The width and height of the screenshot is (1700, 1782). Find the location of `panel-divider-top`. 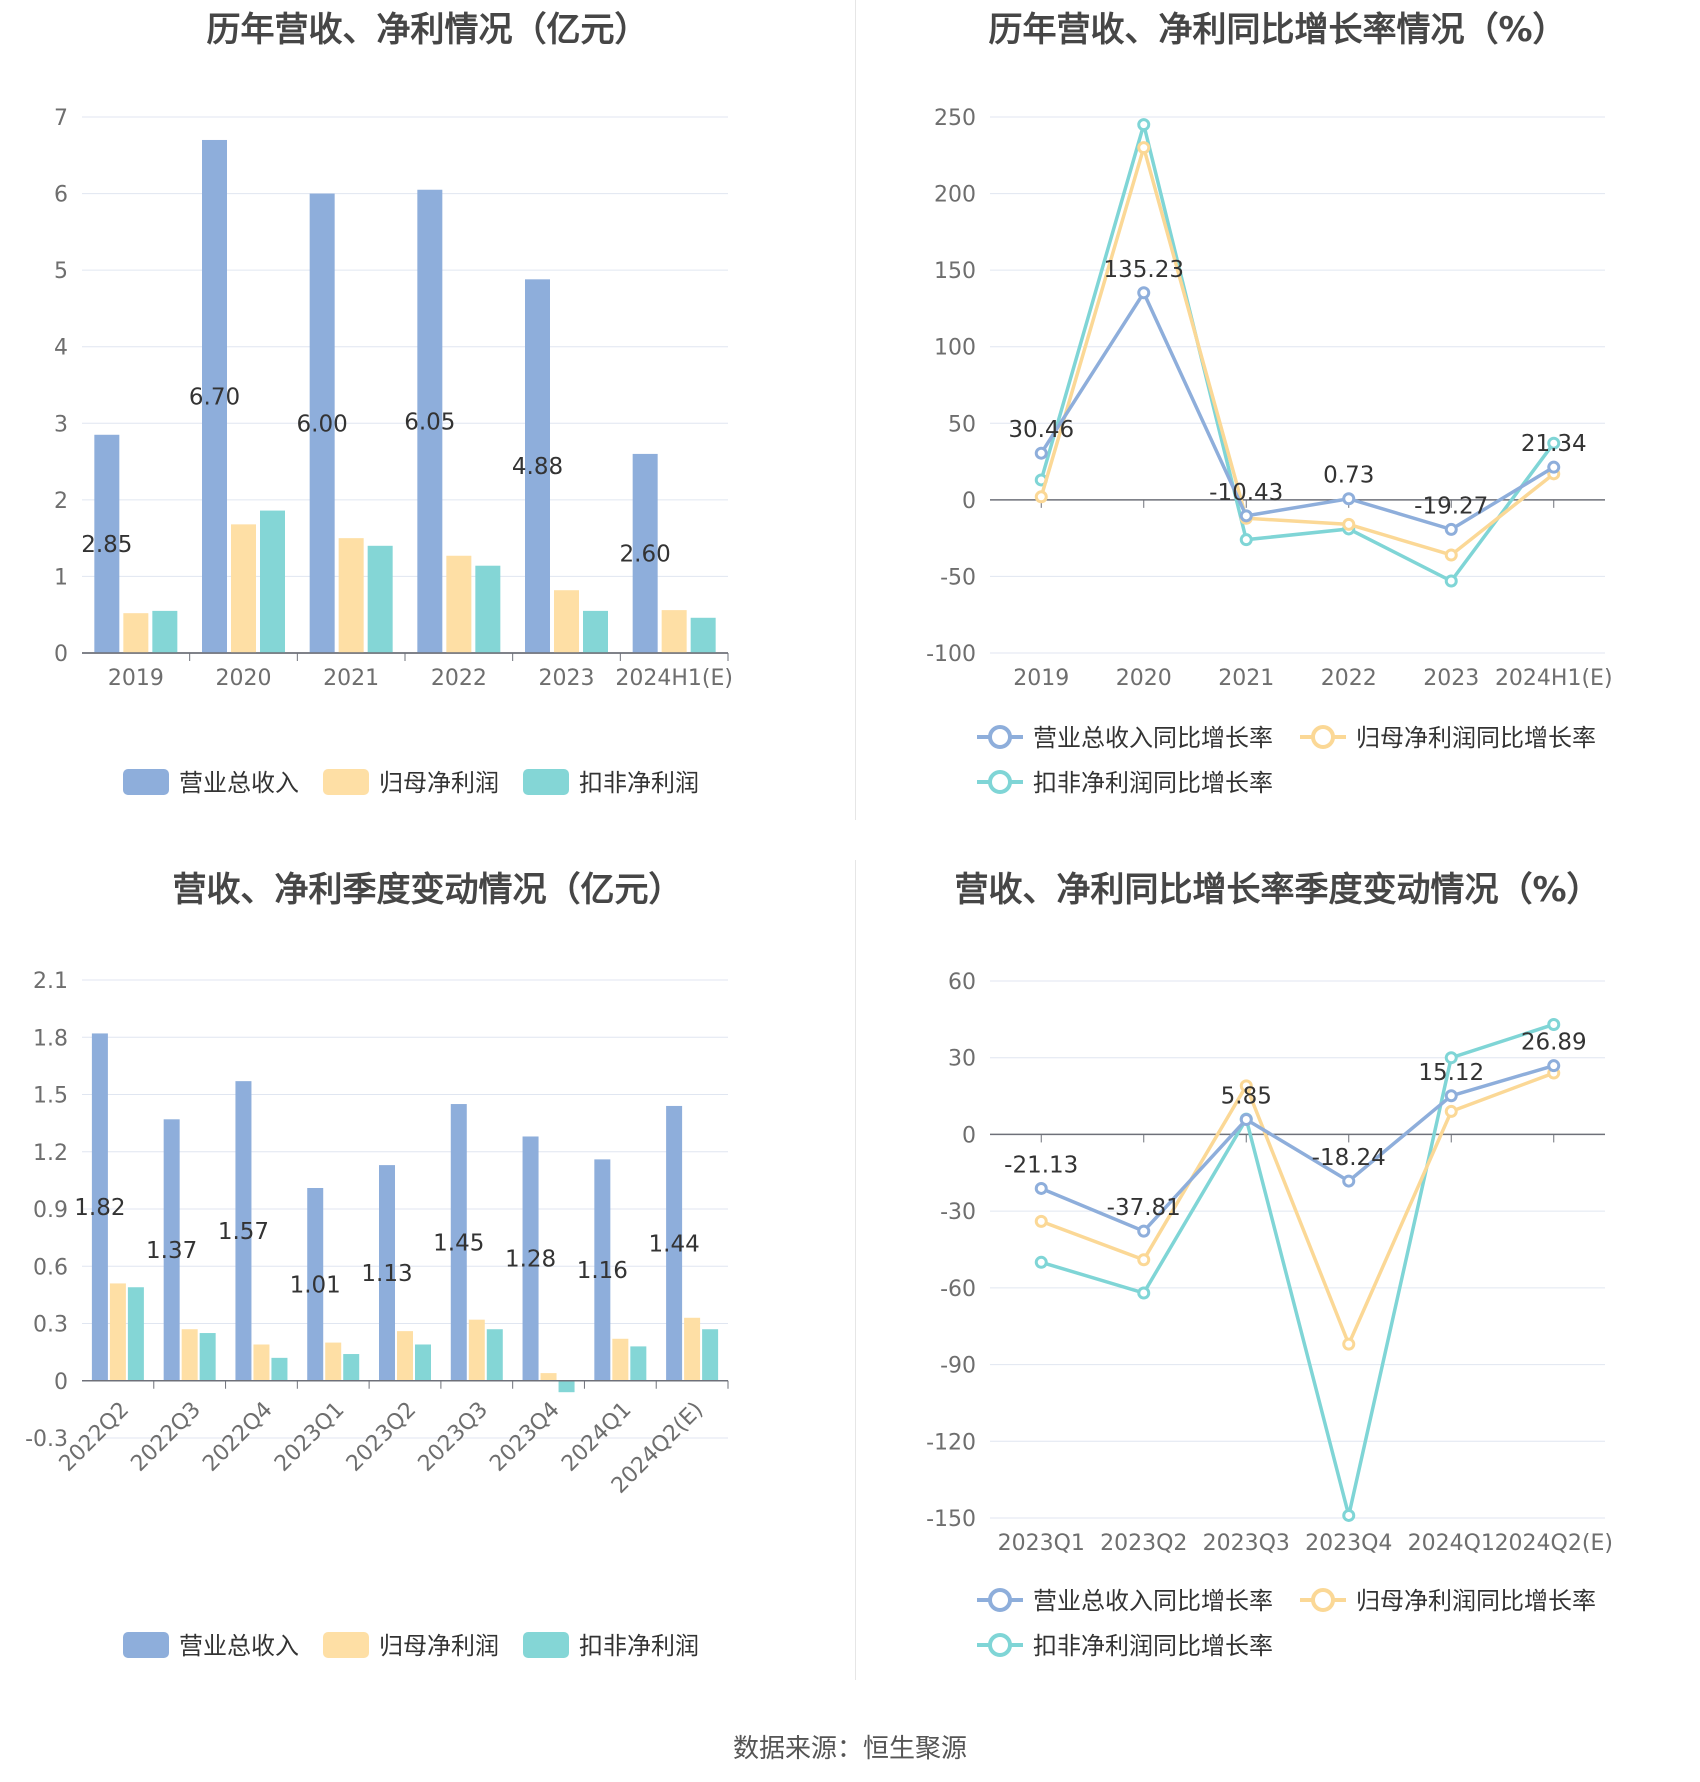

panel-divider-top is located at coordinates (855, 410).